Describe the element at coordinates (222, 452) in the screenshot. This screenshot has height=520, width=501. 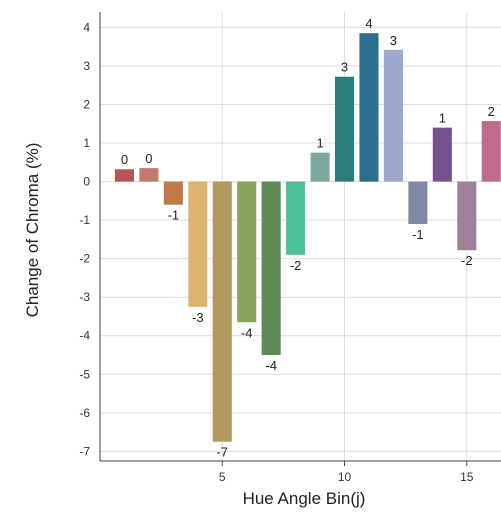
I see `data-label: -7` at that location.